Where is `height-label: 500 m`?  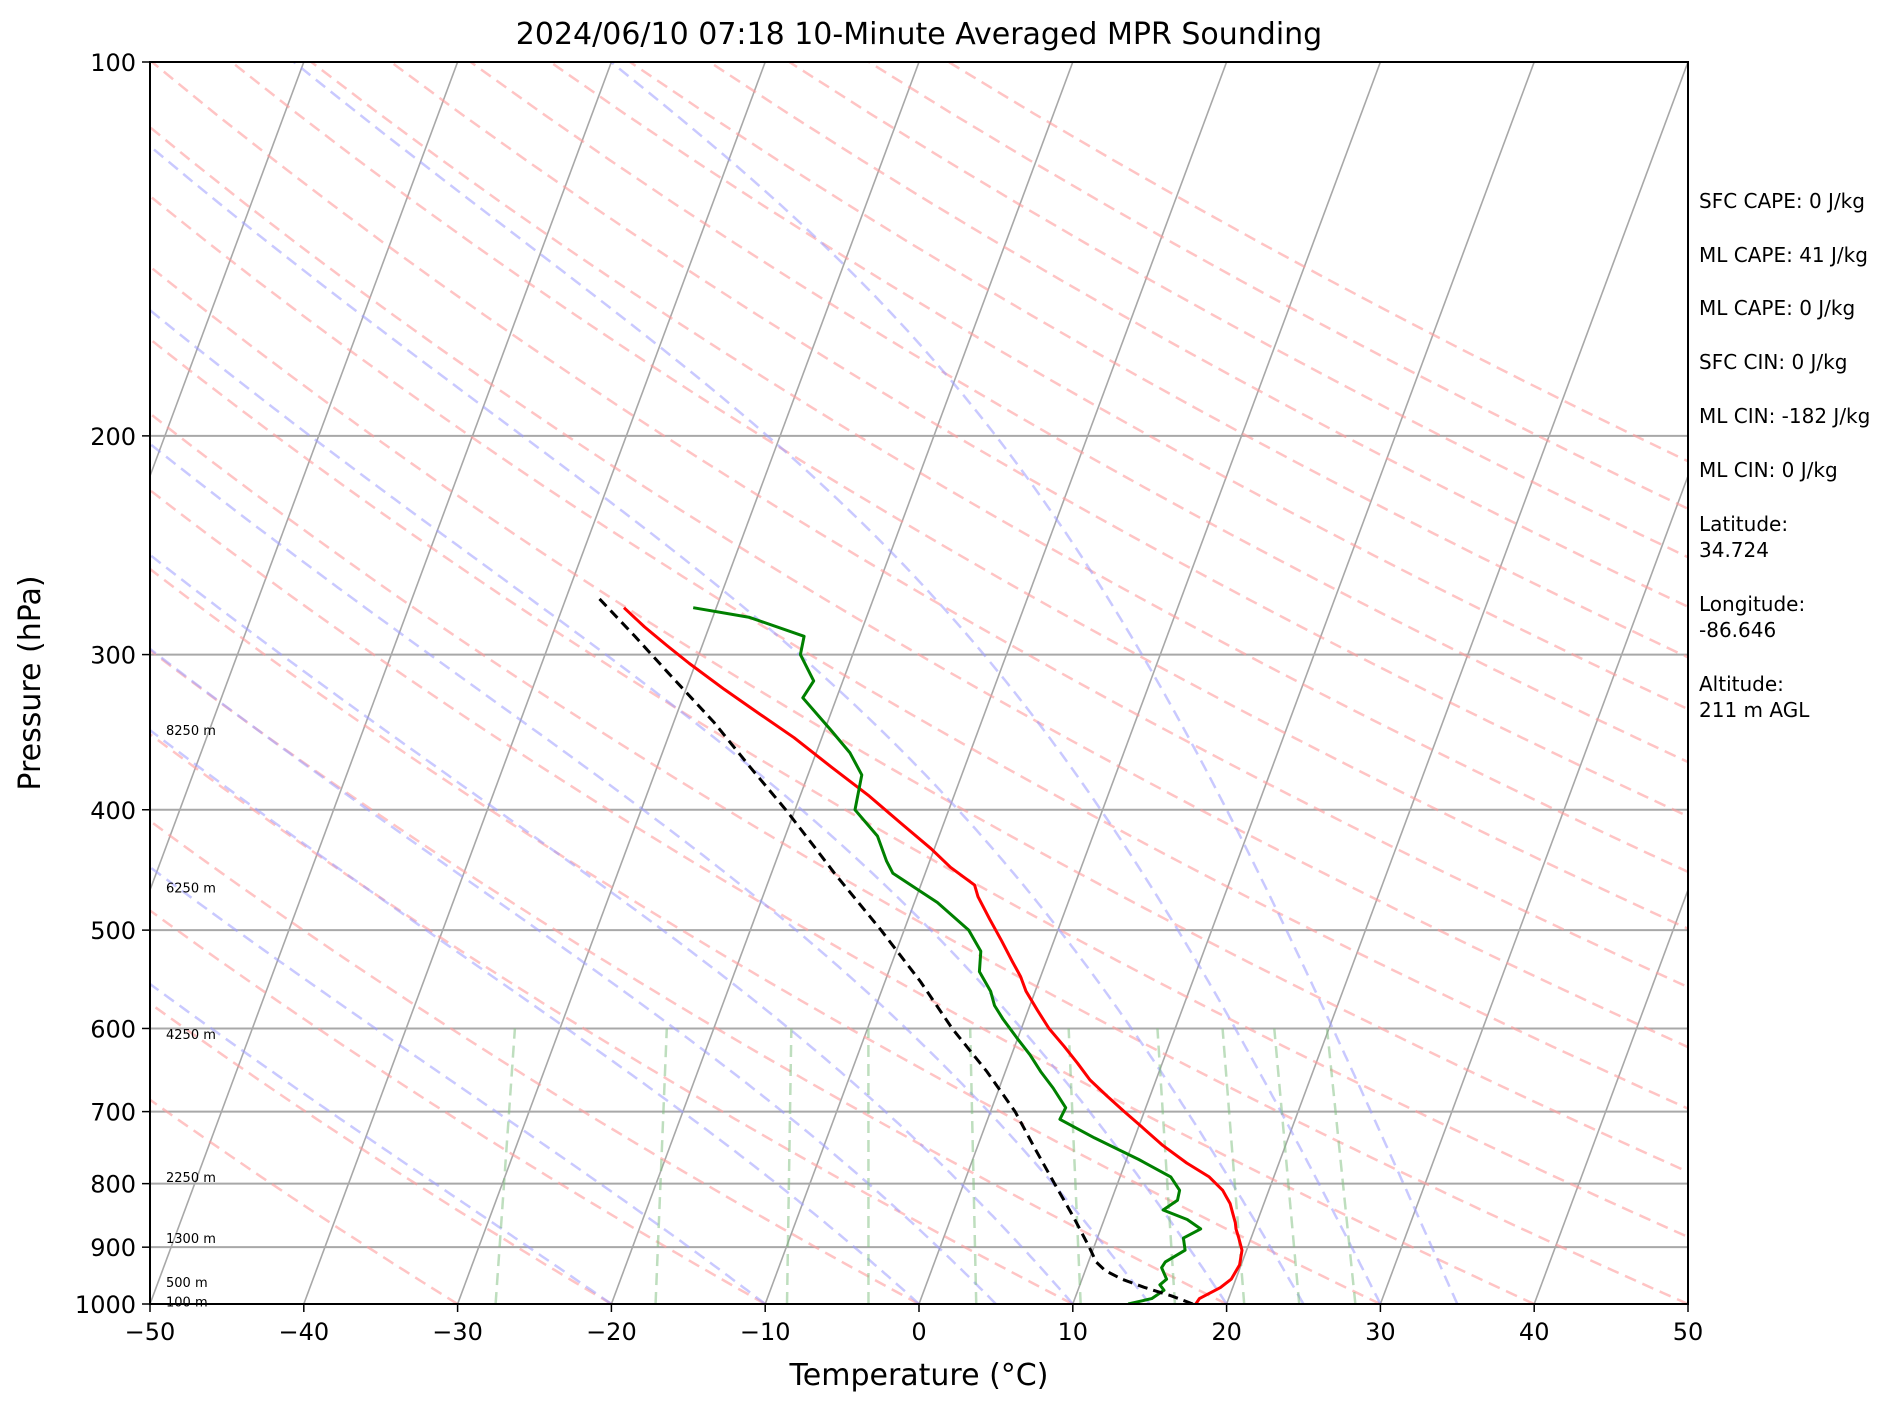
height-label: 500 m is located at coordinates (187, 1283).